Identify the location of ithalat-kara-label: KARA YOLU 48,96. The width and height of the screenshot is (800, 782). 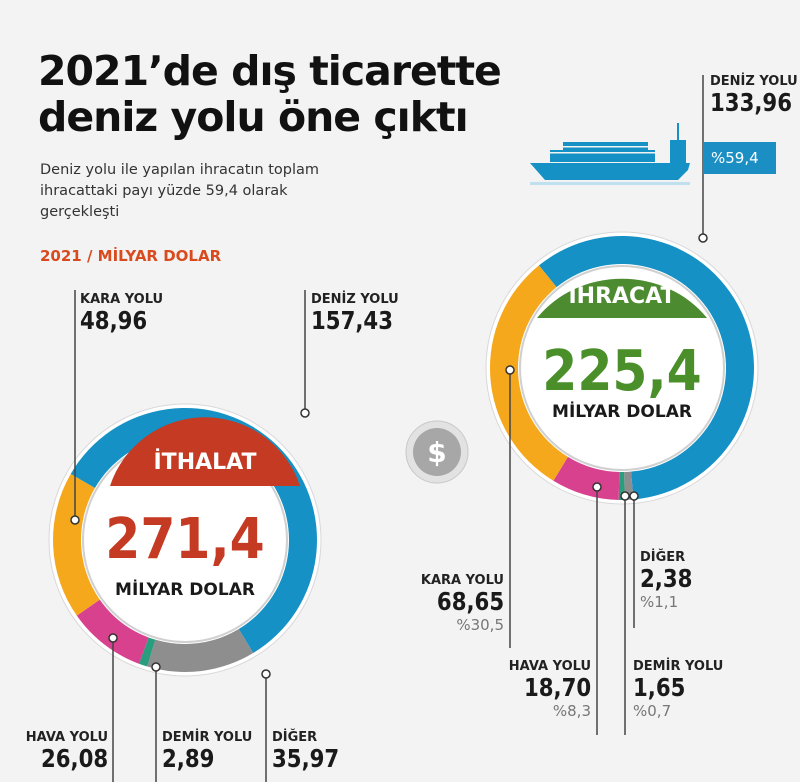
(121, 313).